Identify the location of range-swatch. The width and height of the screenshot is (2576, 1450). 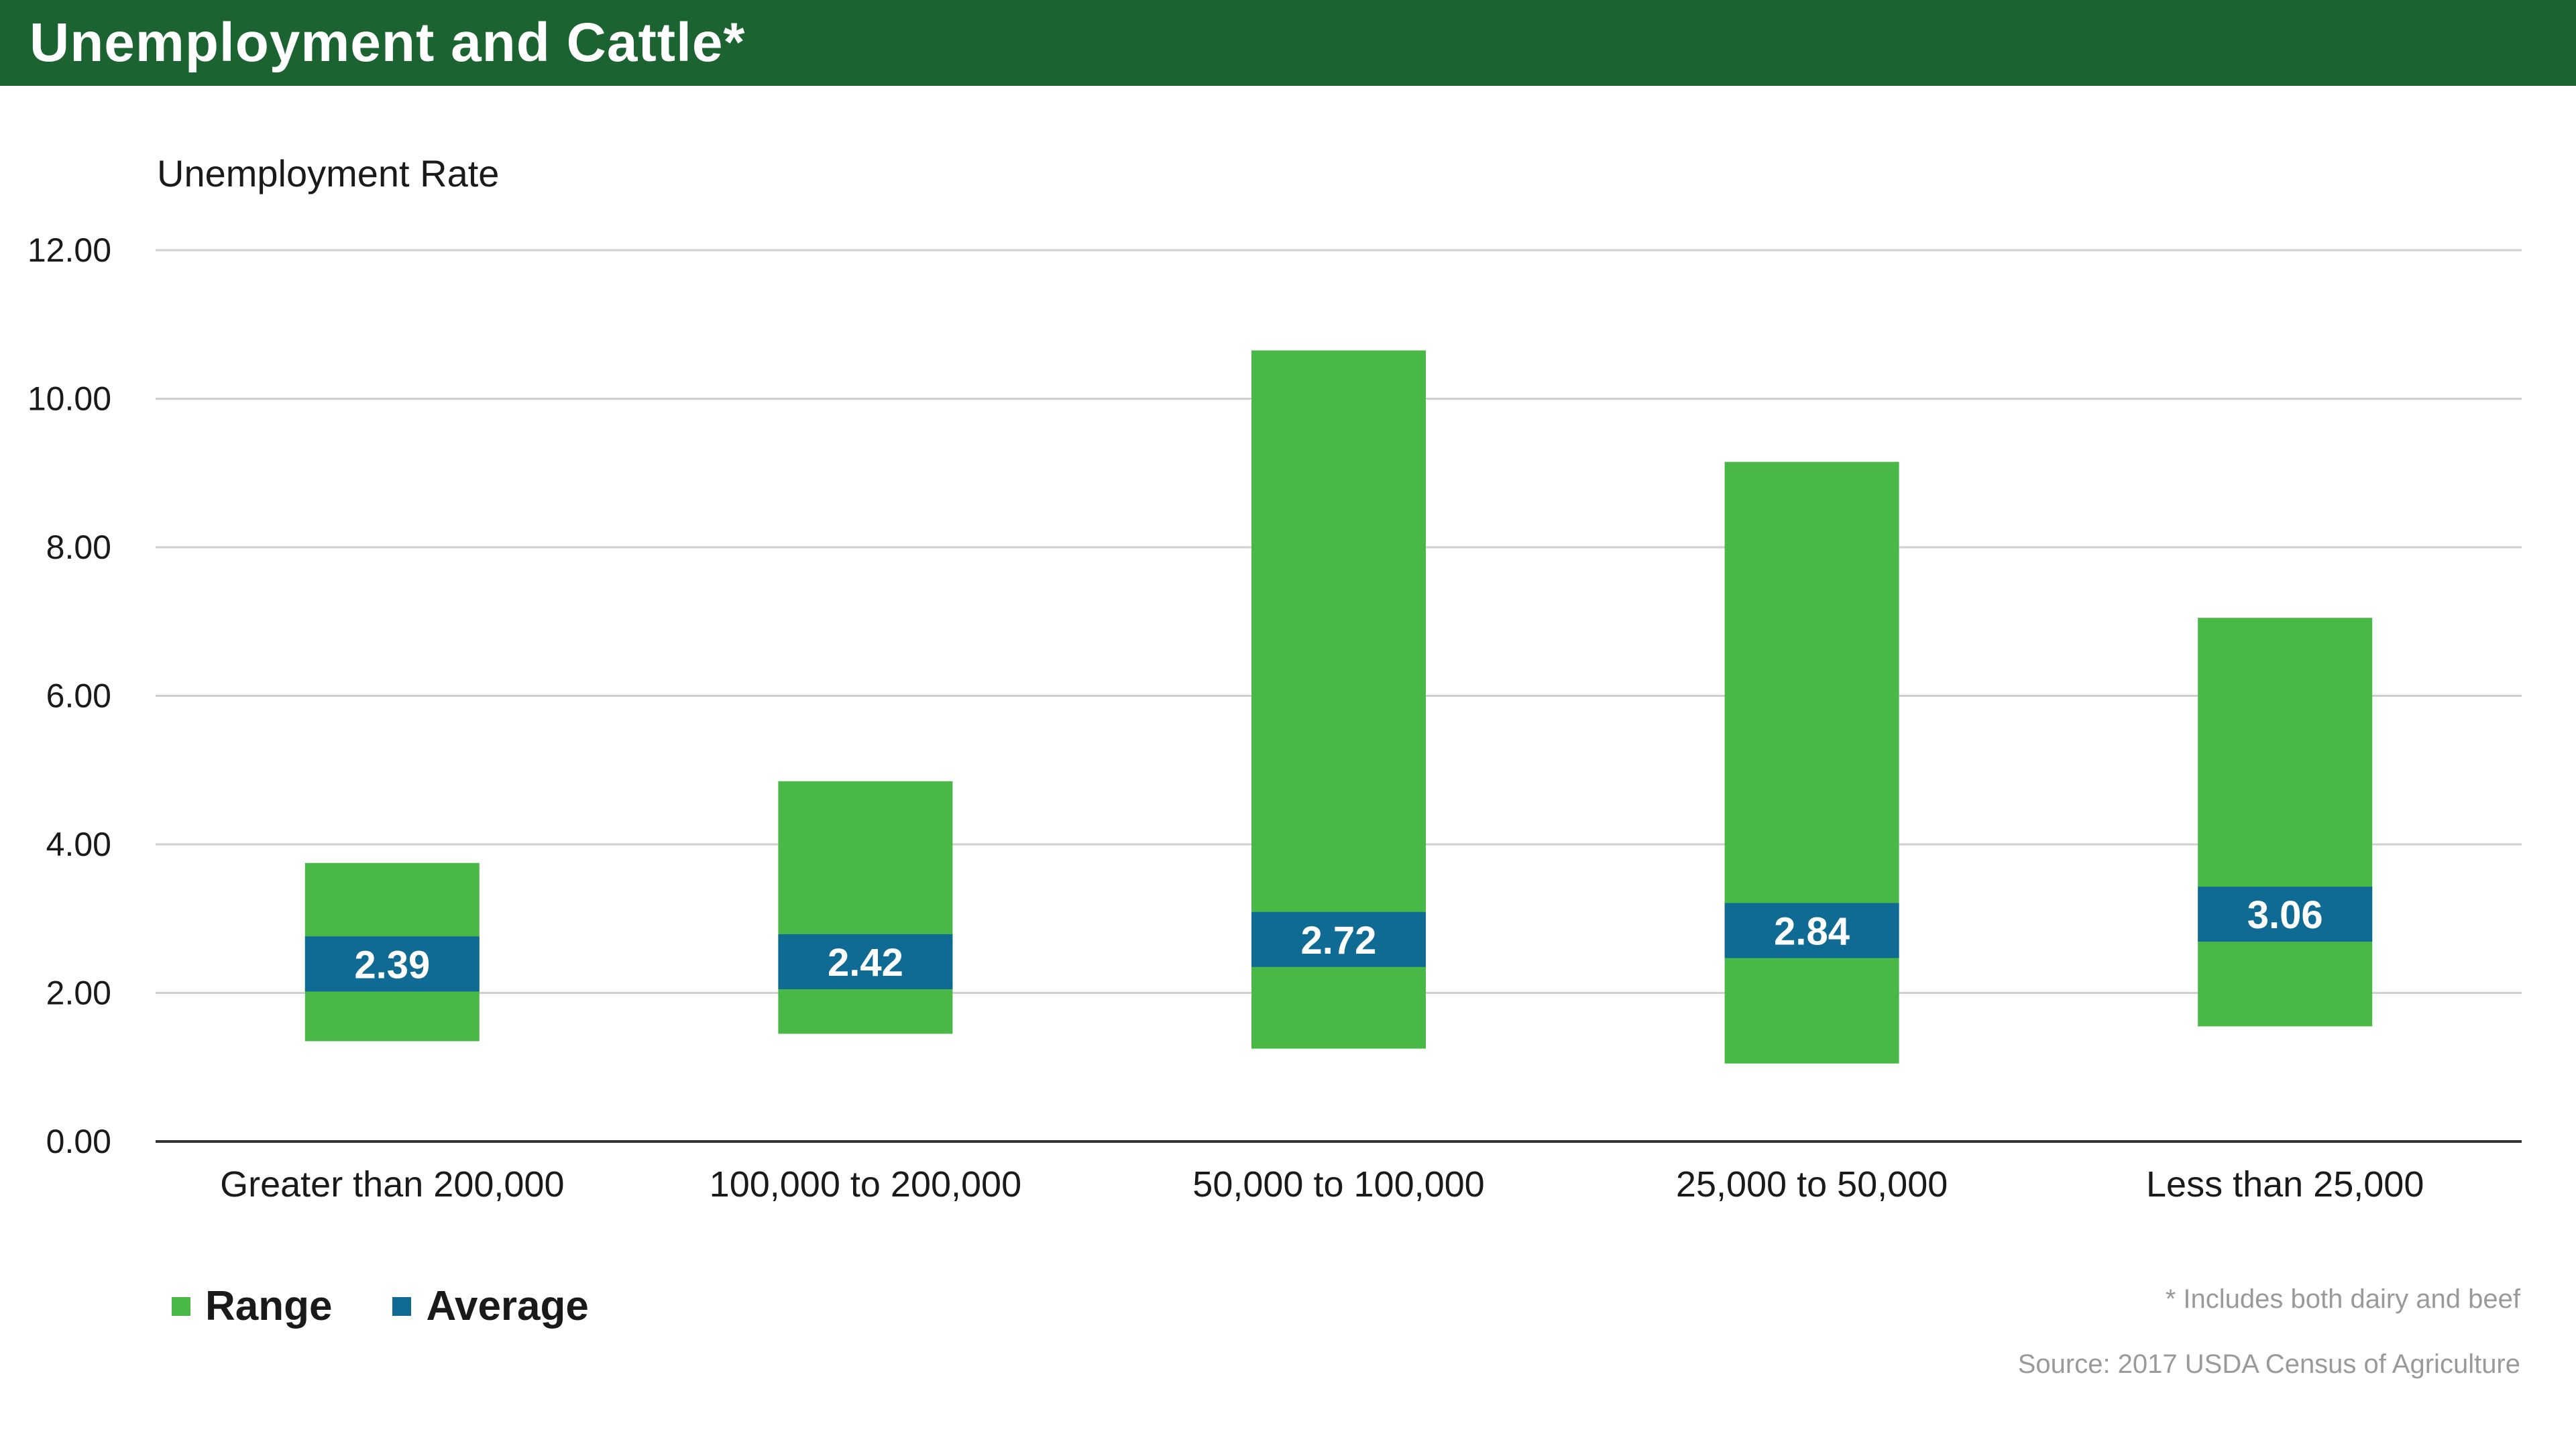
(181, 1306).